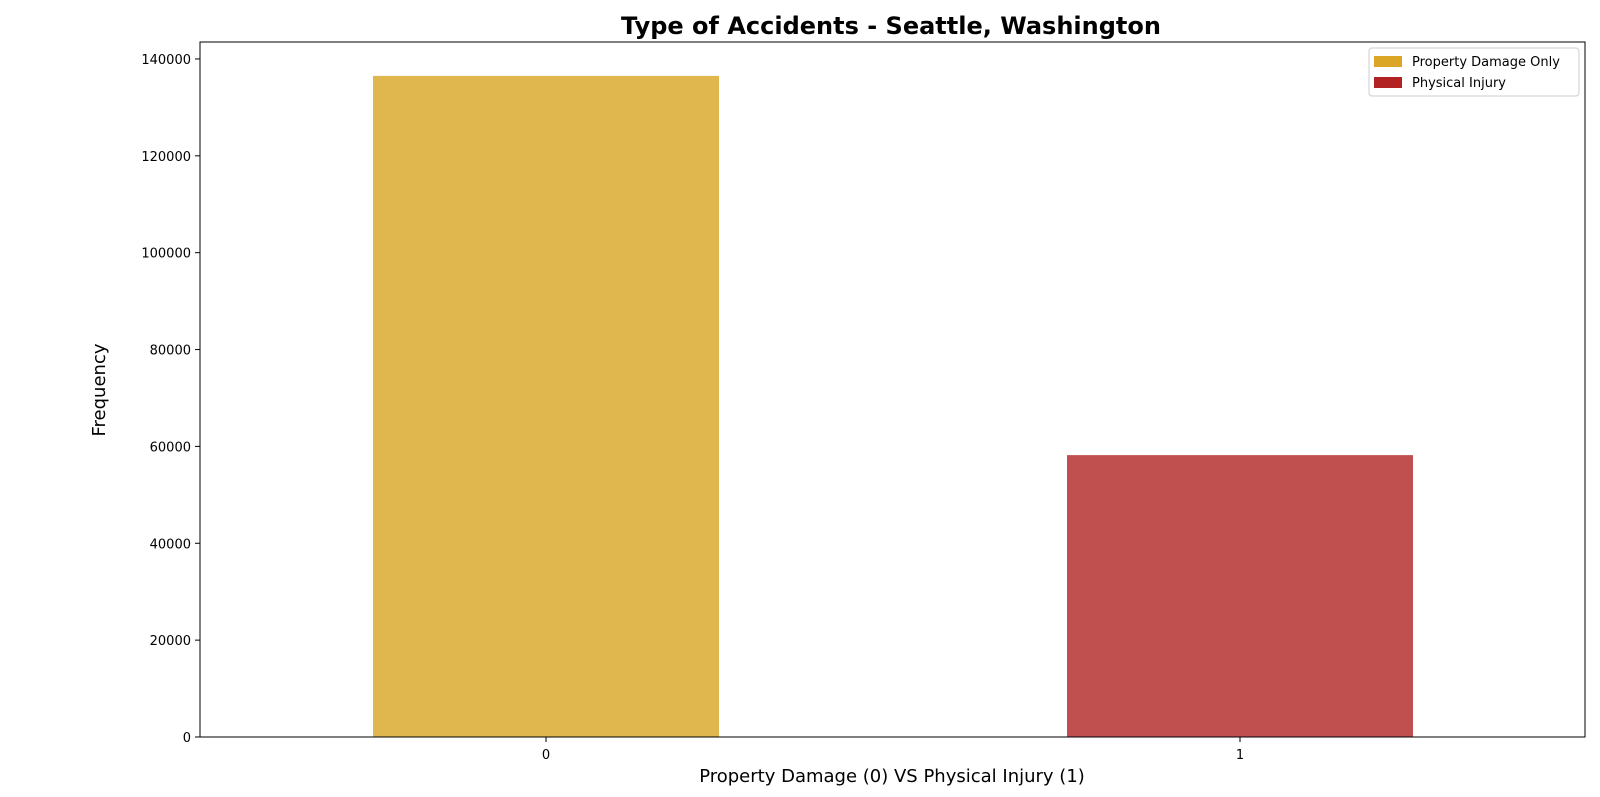 The height and width of the screenshot is (797, 1600). What do you see at coordinates (170, 544) in the screenshot?
I see `y-tick-label: 40000` at bounding box center [170, 544].